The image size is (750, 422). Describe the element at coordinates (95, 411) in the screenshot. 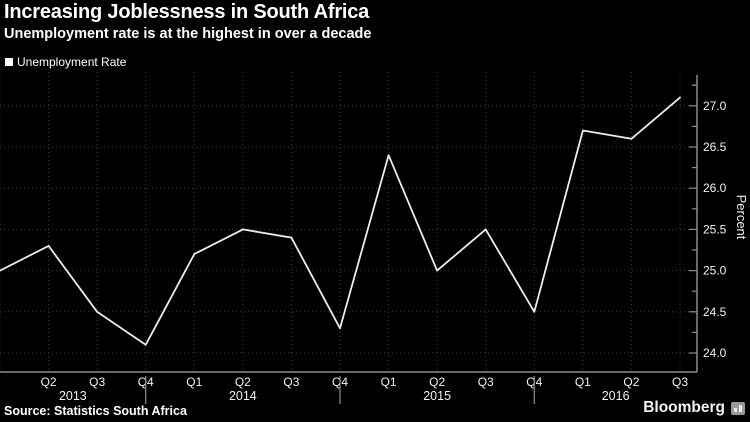

I see `source-note: Source: Statistics South Africa` at that location.